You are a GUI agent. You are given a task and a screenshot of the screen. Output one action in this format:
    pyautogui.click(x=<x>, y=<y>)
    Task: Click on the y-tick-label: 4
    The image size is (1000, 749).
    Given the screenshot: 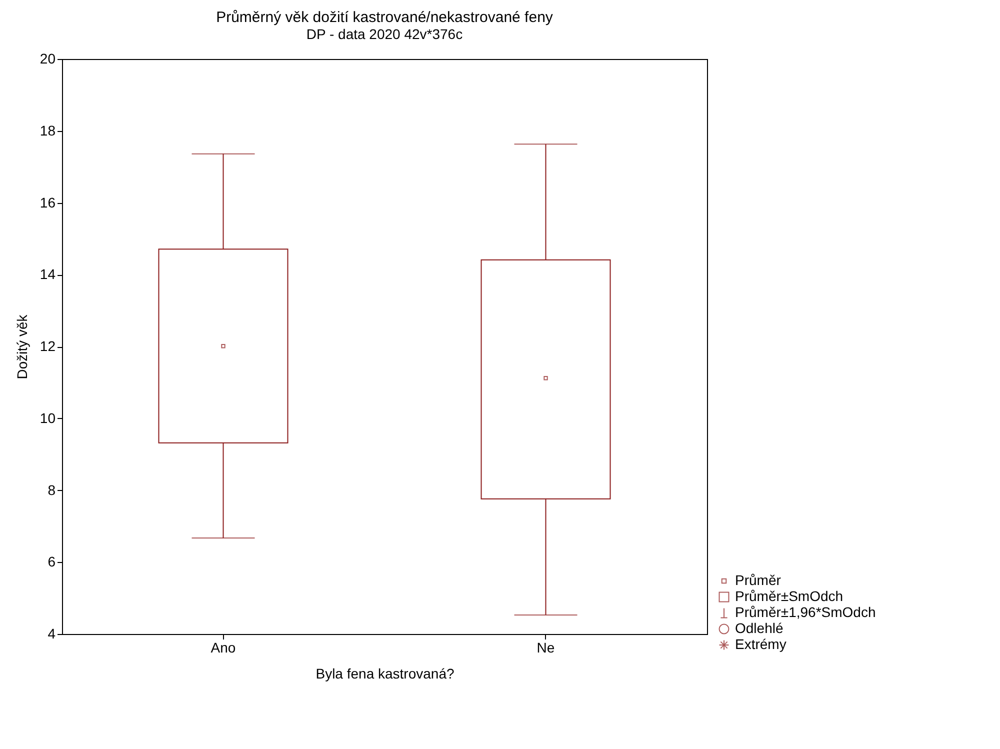 What is the action you would take?
    pyautogui.click(x=52, y=634)
    